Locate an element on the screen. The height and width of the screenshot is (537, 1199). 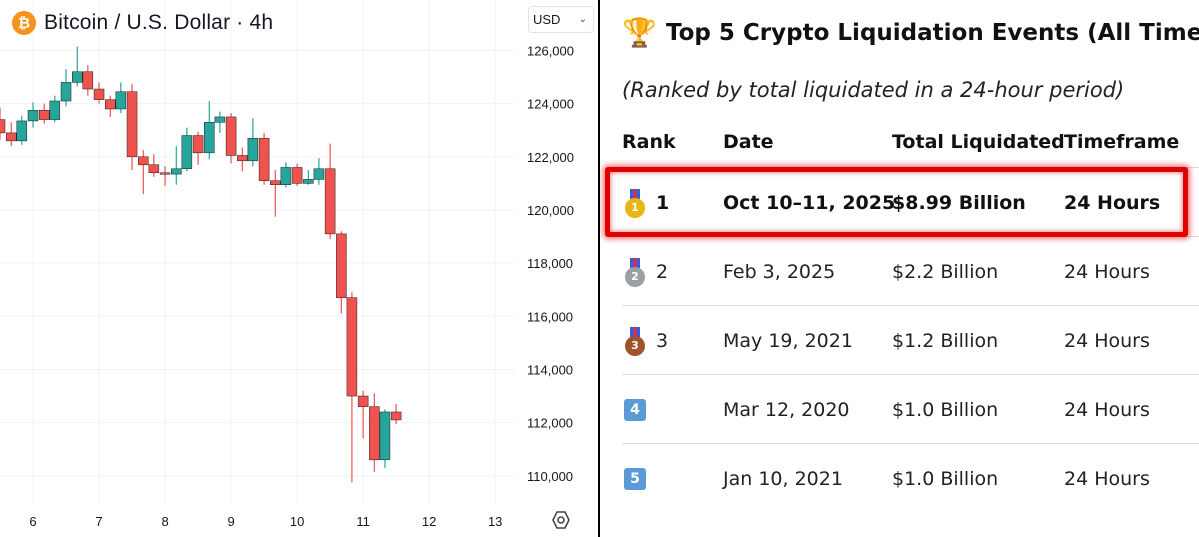
y-tick-label: 126,000 is located at coordinates (550, 51).